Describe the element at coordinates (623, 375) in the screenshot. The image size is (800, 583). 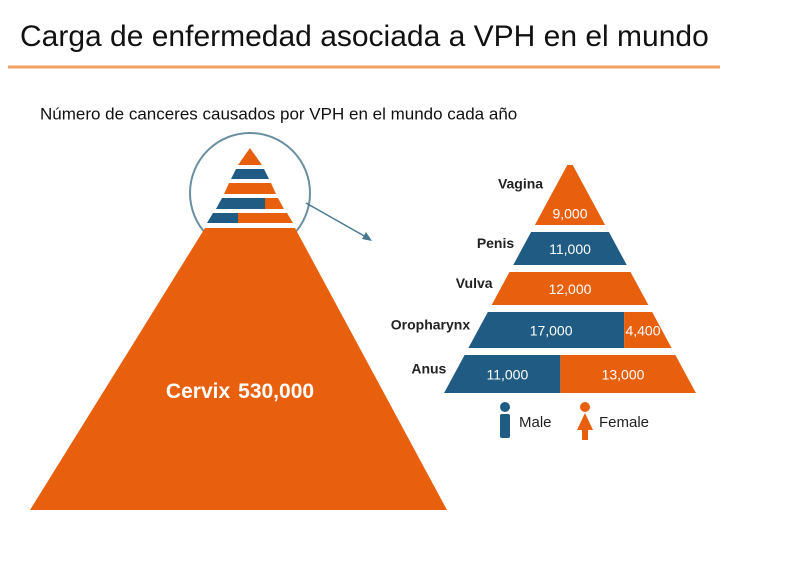
I see `value-label: 13,000` at that location.